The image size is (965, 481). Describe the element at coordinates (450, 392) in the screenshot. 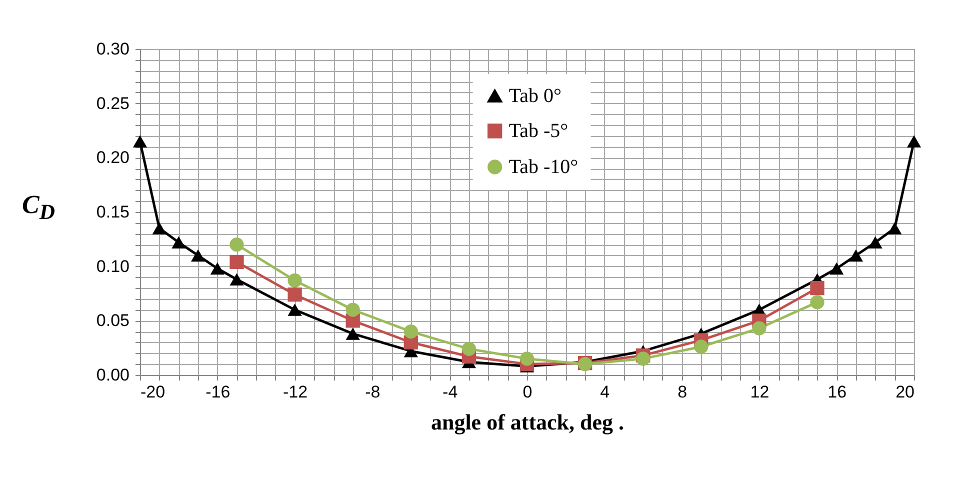

I see `x-tick-label: -4` at that location.